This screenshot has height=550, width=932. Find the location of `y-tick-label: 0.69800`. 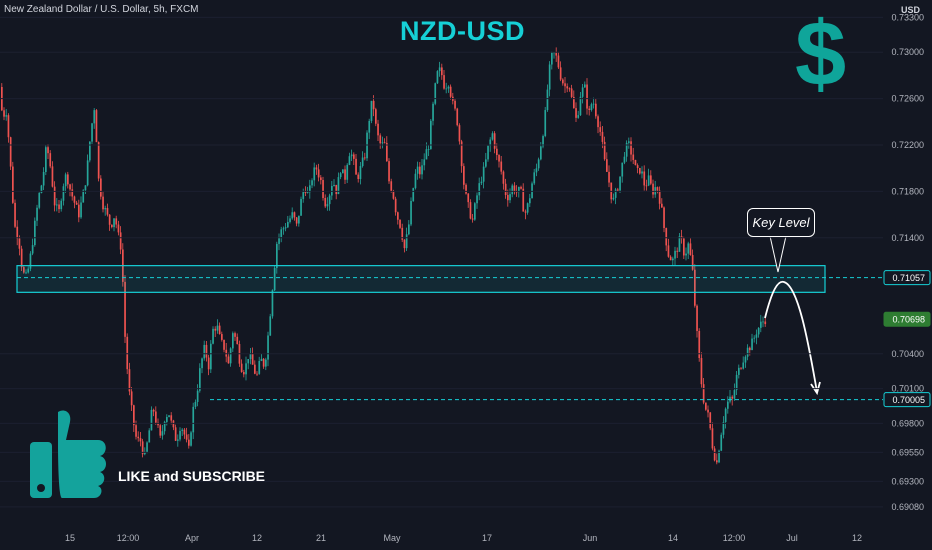

y-tick-label: 0.69800 is located at coordinates (907, 423).